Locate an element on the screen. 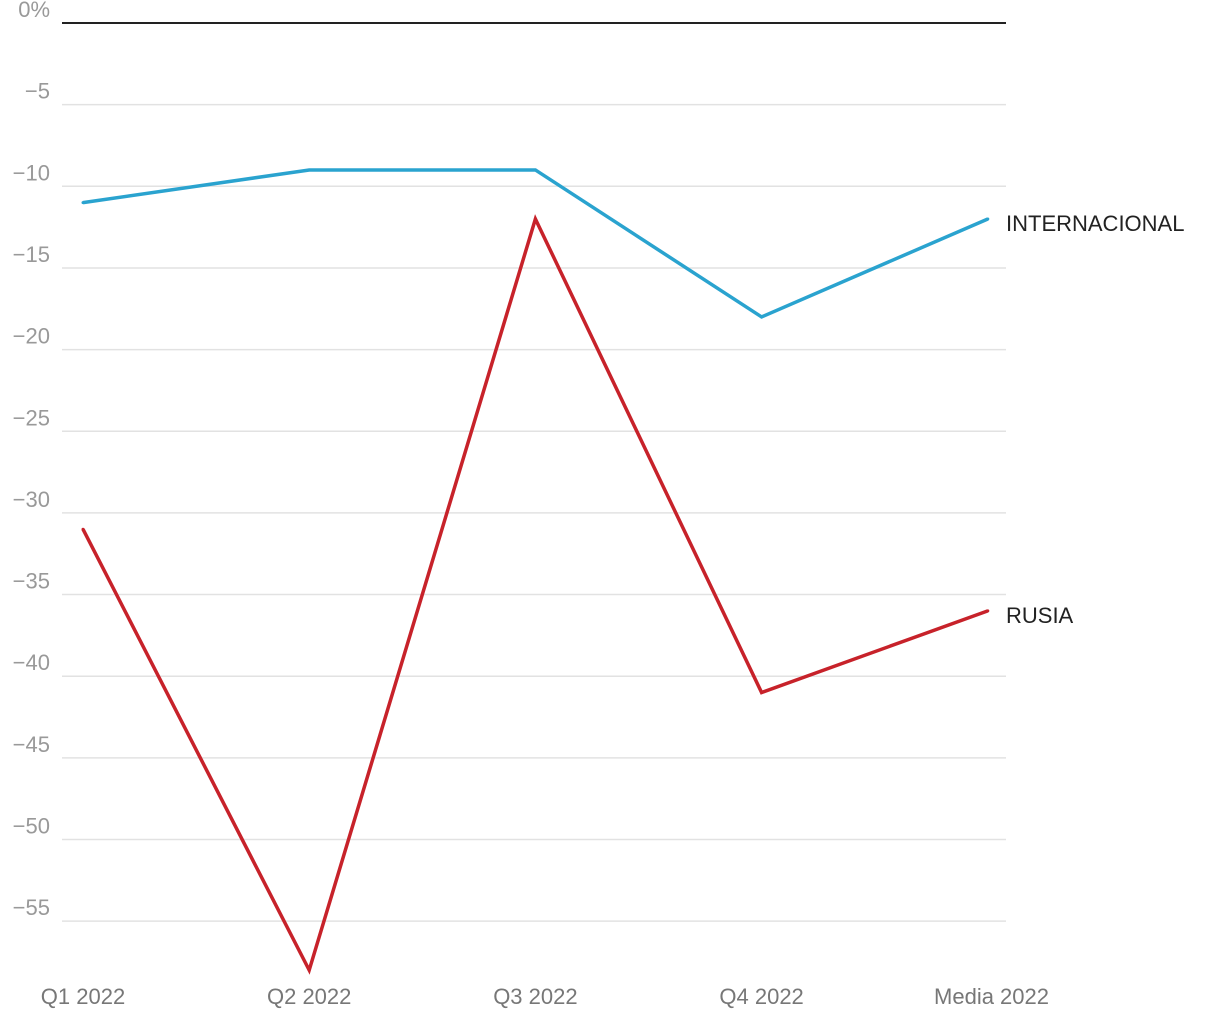 The image size is (1220, 1020). x-axis: Q1 2022 Q2 2022 Q3 2022 Q4 2022 Media 2022 is located at coordinates (545, 996).